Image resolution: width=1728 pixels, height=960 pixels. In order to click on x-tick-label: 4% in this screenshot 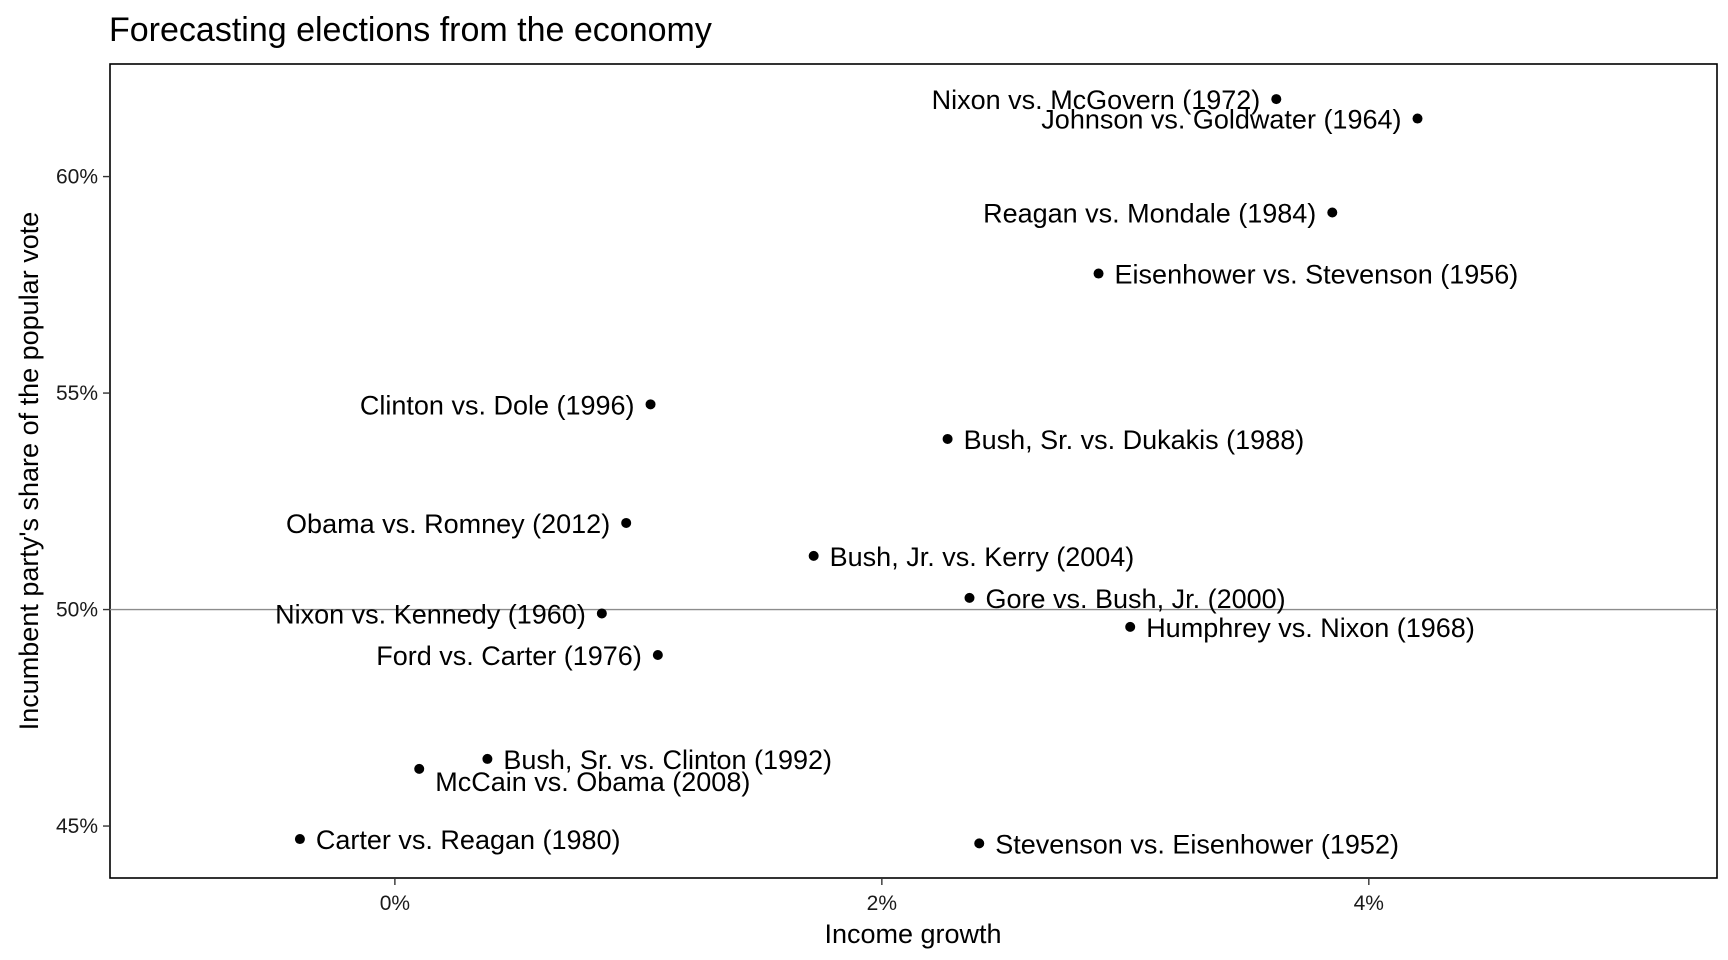, I will do `click(1369, 903)`.